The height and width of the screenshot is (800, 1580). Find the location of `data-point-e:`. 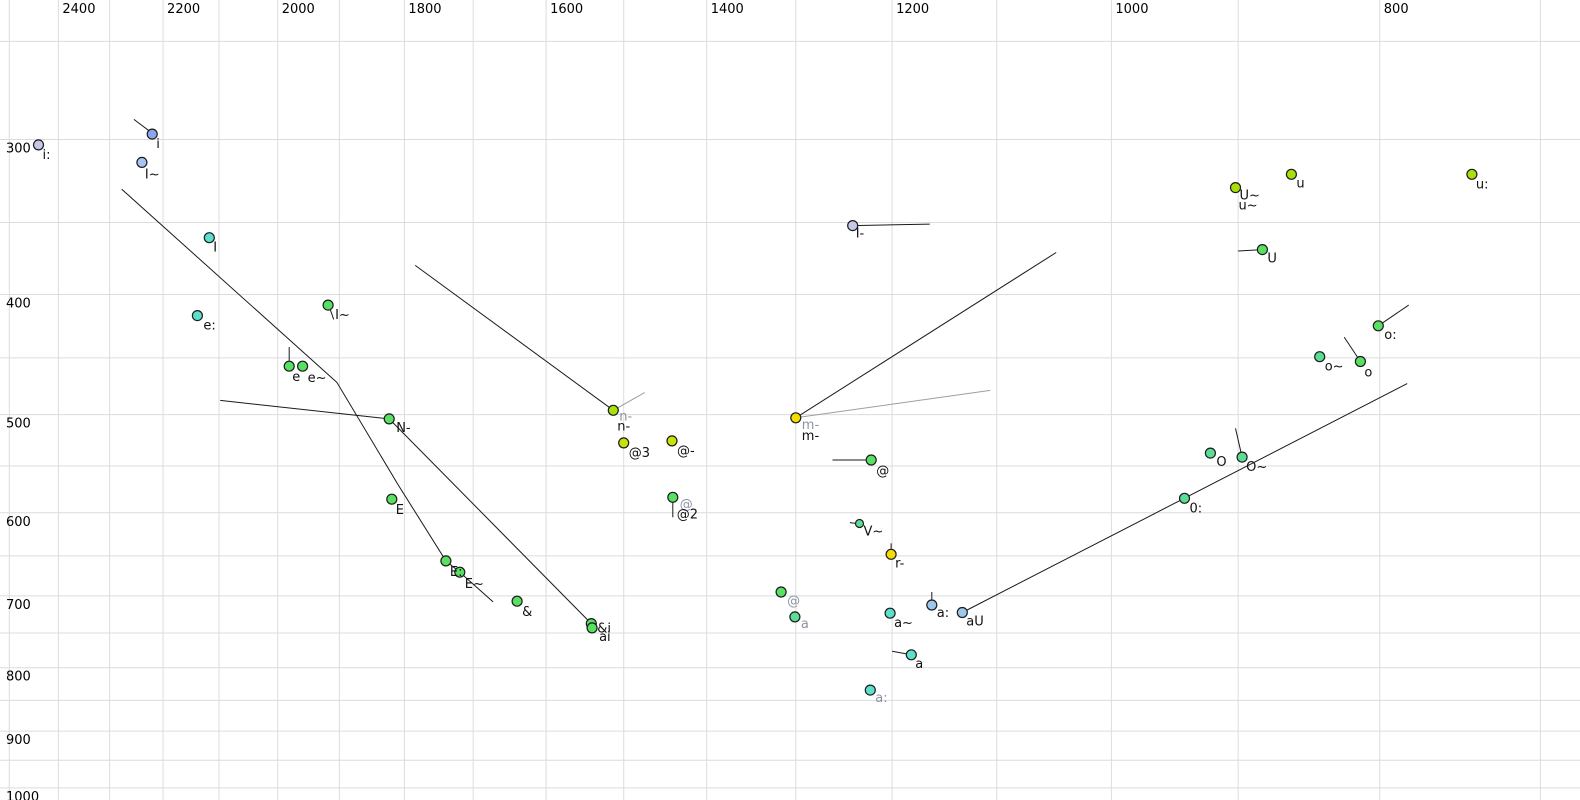

data-point-e: is located at coordinates (197, 316).